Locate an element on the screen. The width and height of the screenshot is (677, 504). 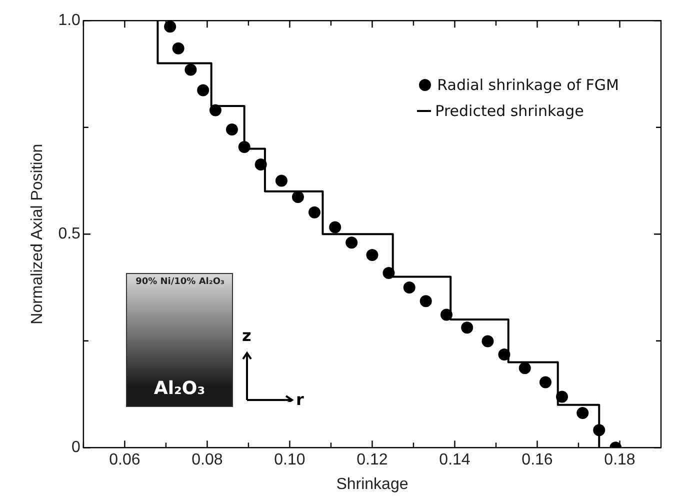
x-axis-title: Shrinkage is located at coordinates (372, 484).